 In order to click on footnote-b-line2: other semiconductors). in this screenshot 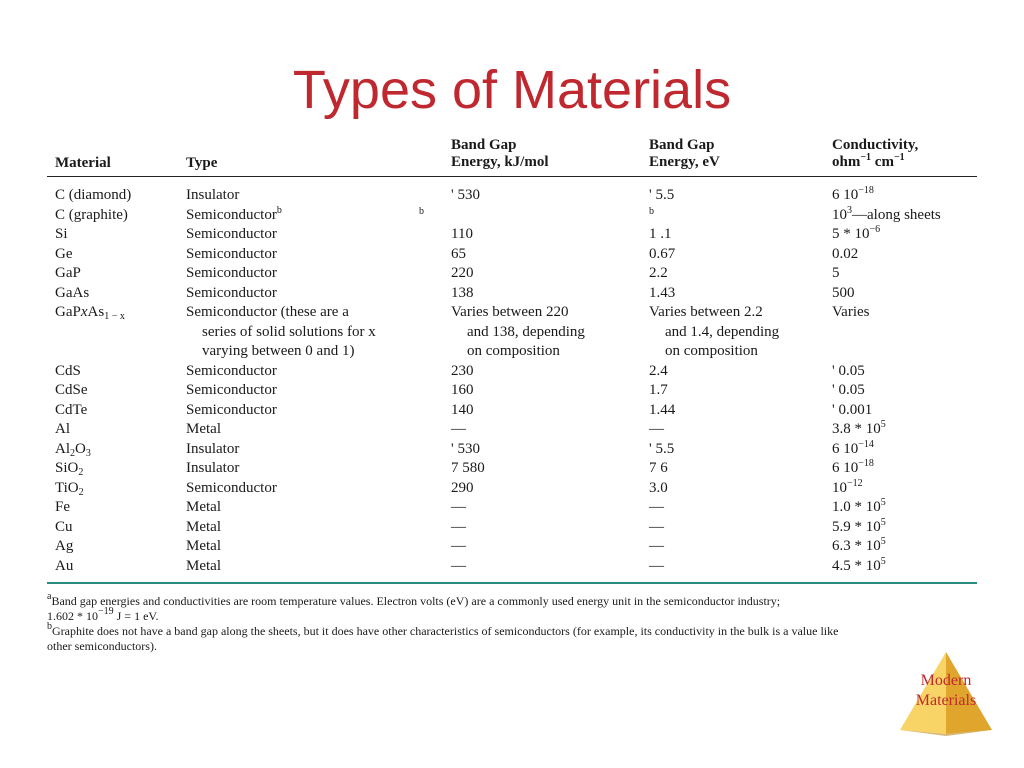, I will do `click(102, 646)`.